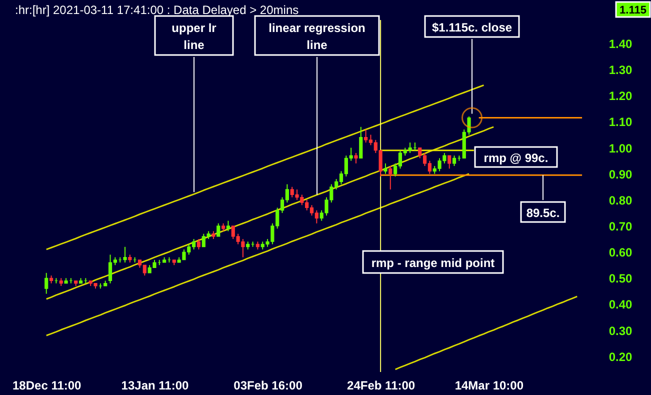 Image resolution: width=651 pixels, height=395 pixels. What do you see at coordinates (633, 10) in the screenshot?
I see `text: 1.115` at bounding box center [633, 10].